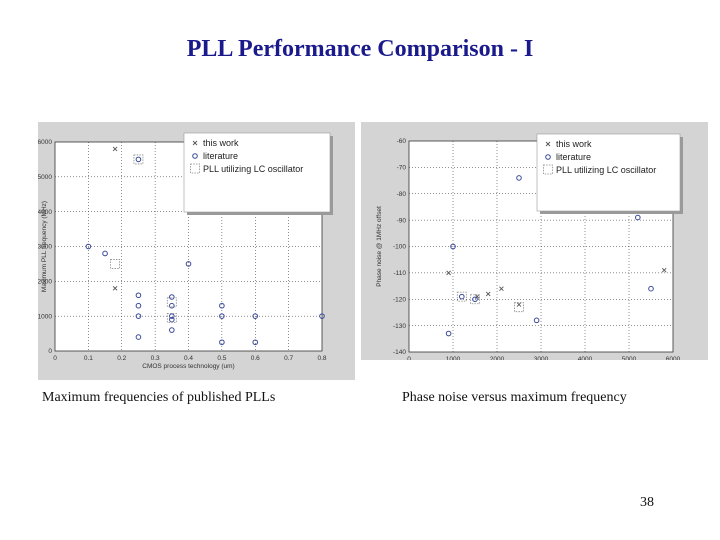 Image resolution: width=720 pixels, height=540 pixels. I want to click on x-tick-label: 3000, so click(541, 358).